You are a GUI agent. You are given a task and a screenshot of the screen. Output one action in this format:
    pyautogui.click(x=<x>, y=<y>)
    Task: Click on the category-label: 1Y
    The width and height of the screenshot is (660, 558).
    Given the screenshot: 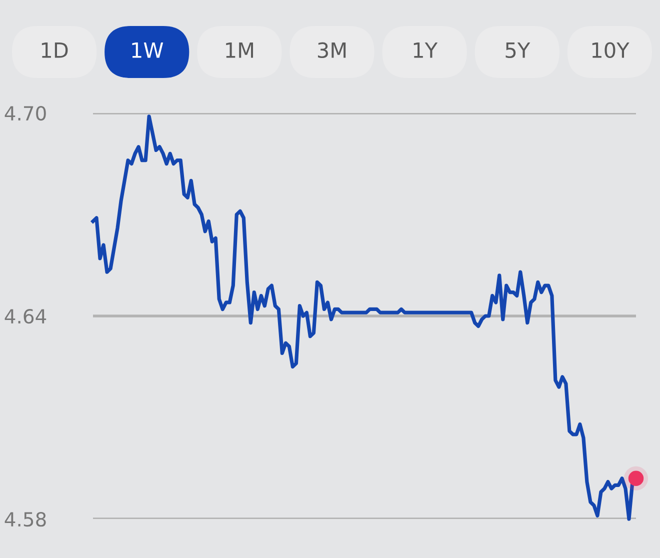 What is the action you would take?
    pyautogui.click(x=426, y=50)
    